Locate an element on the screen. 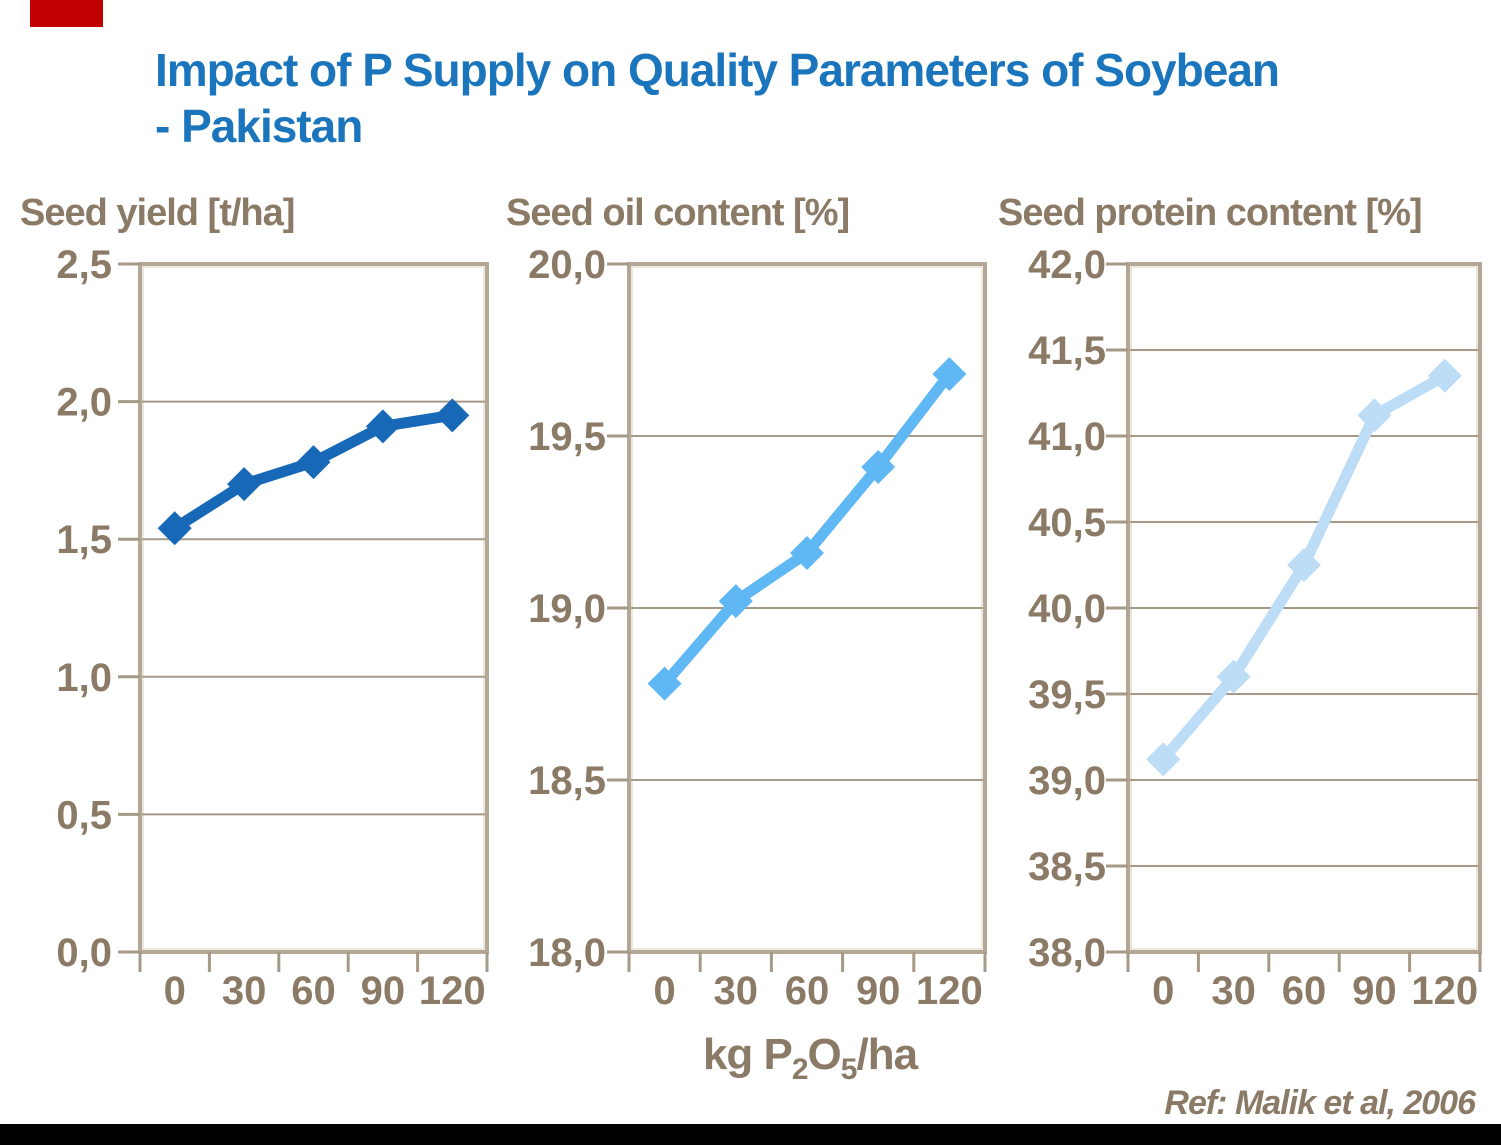 This screenshot has height=1145, width=1501. x-axis-label-prefix: kg P is located at coordinates (747, 1054).